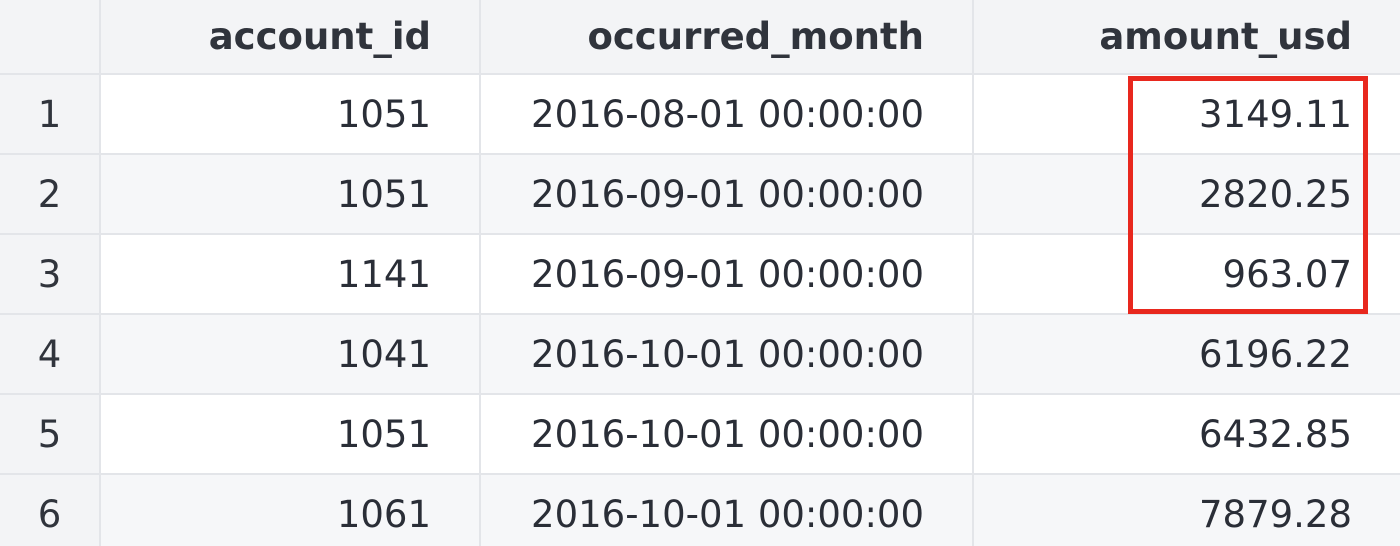  What do you see at coordinates (50, 434) in the screenshot?
I see `row-index: 5` at bounding box center [50, 434].